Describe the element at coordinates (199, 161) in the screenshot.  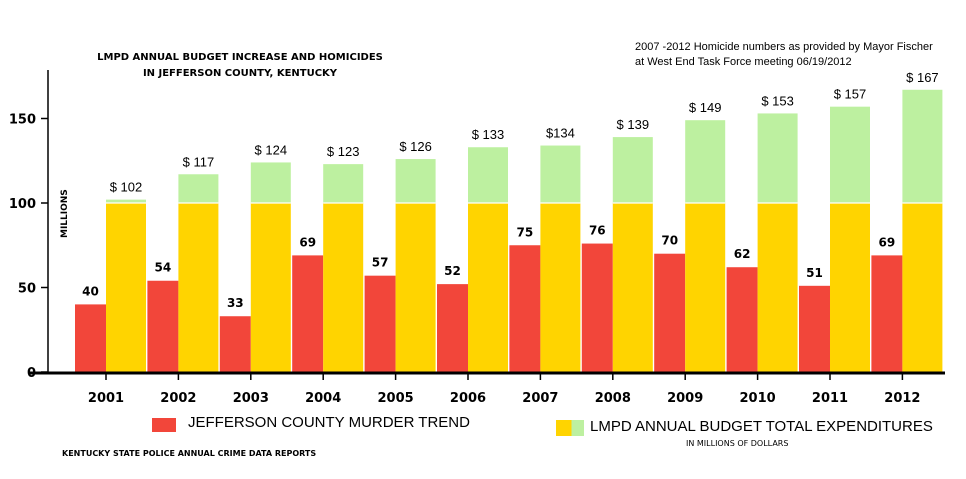
I see `budget-data-label: $ 117` at that location.